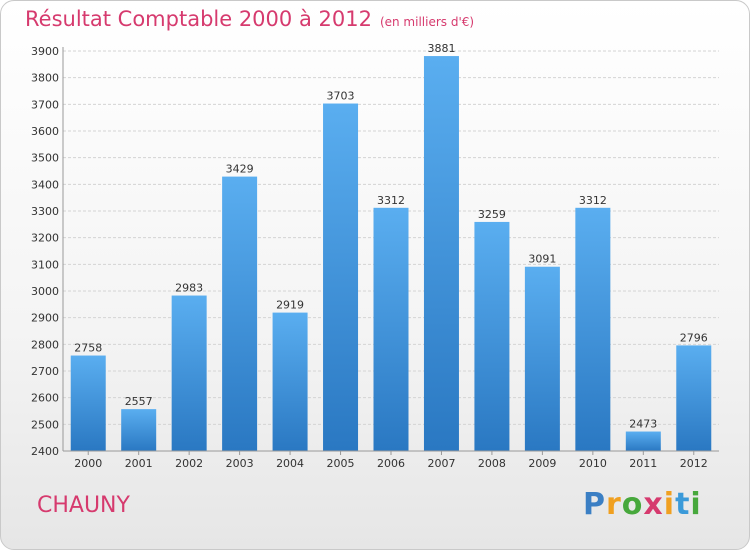 The height and width of the screenshot is (550, 750). I want to click on y-tick-label: 3800, so click(45, 78).